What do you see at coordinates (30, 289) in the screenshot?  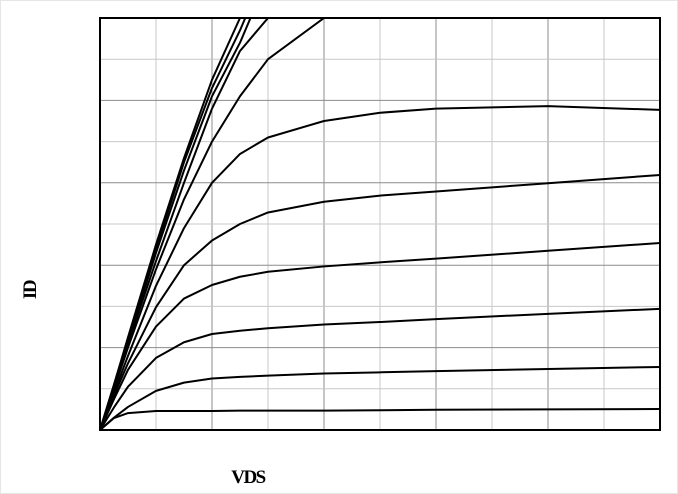 I see `y-axis-label: ID` at bounding box center [30, 289].